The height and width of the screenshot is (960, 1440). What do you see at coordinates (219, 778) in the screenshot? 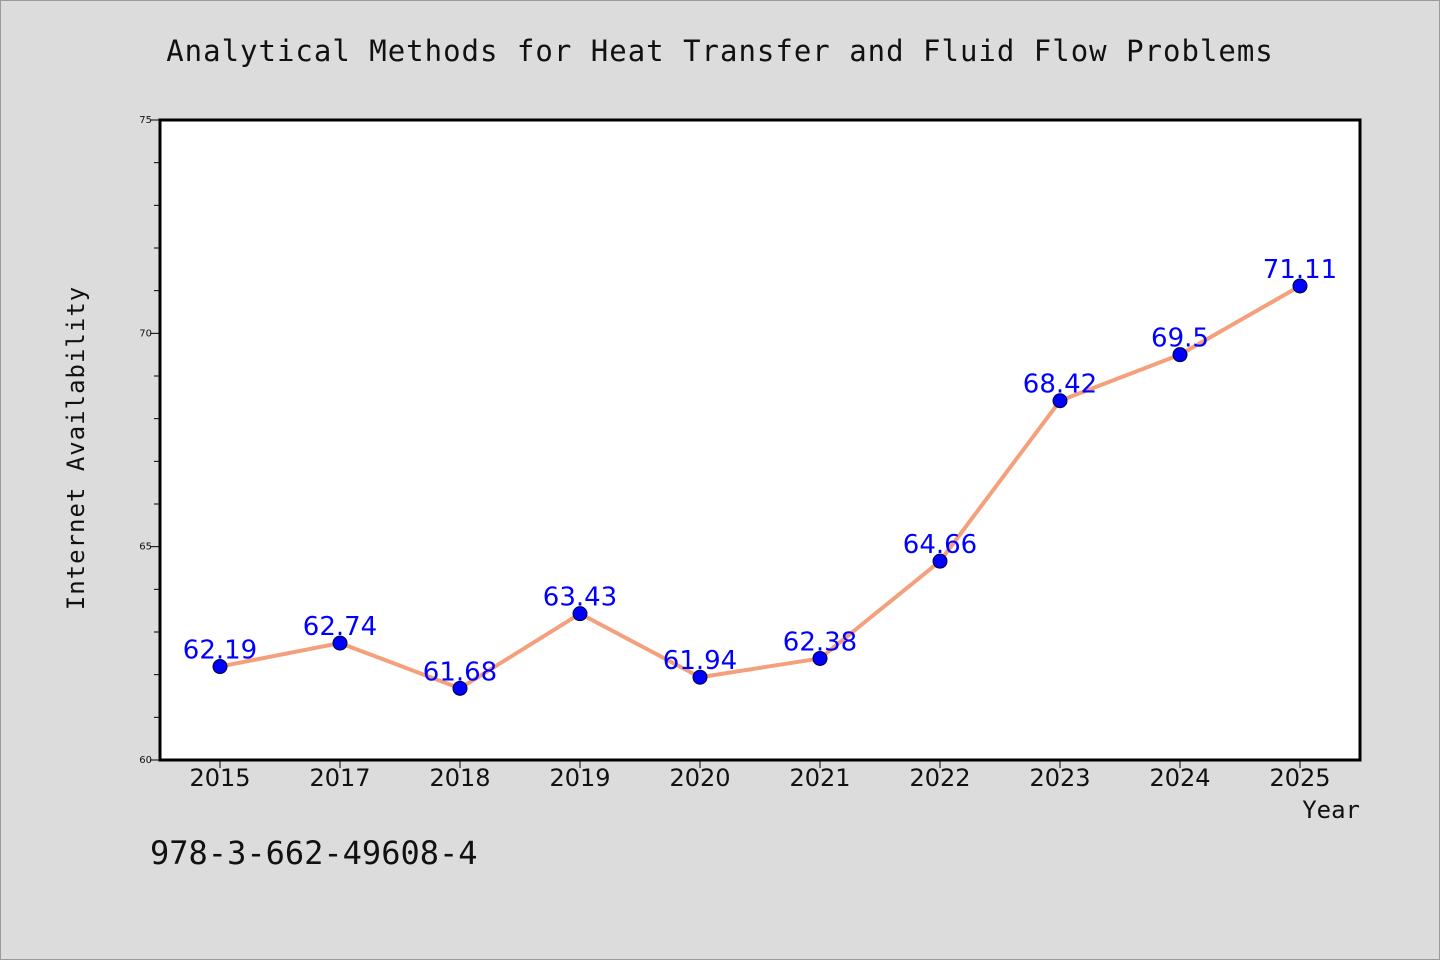
I see `x-tick-label: 2015` at bounding box center [219, 778].